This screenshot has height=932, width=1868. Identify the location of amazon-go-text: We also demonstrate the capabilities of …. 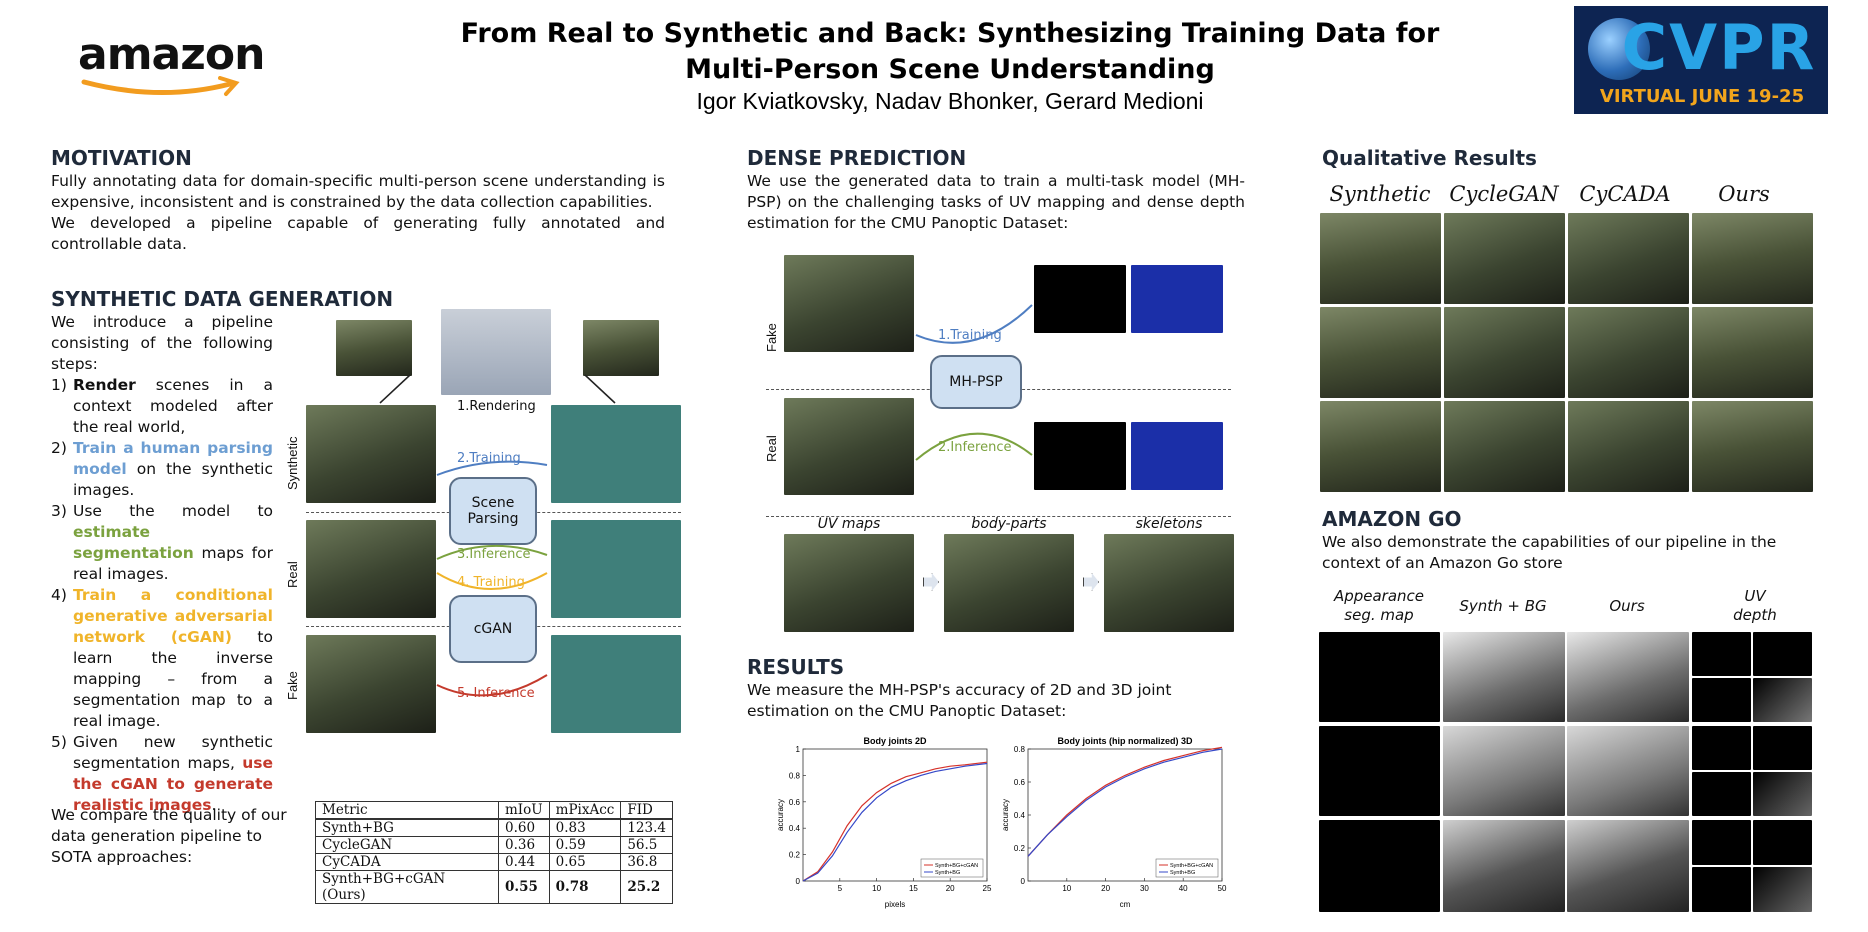
(1549, 552).